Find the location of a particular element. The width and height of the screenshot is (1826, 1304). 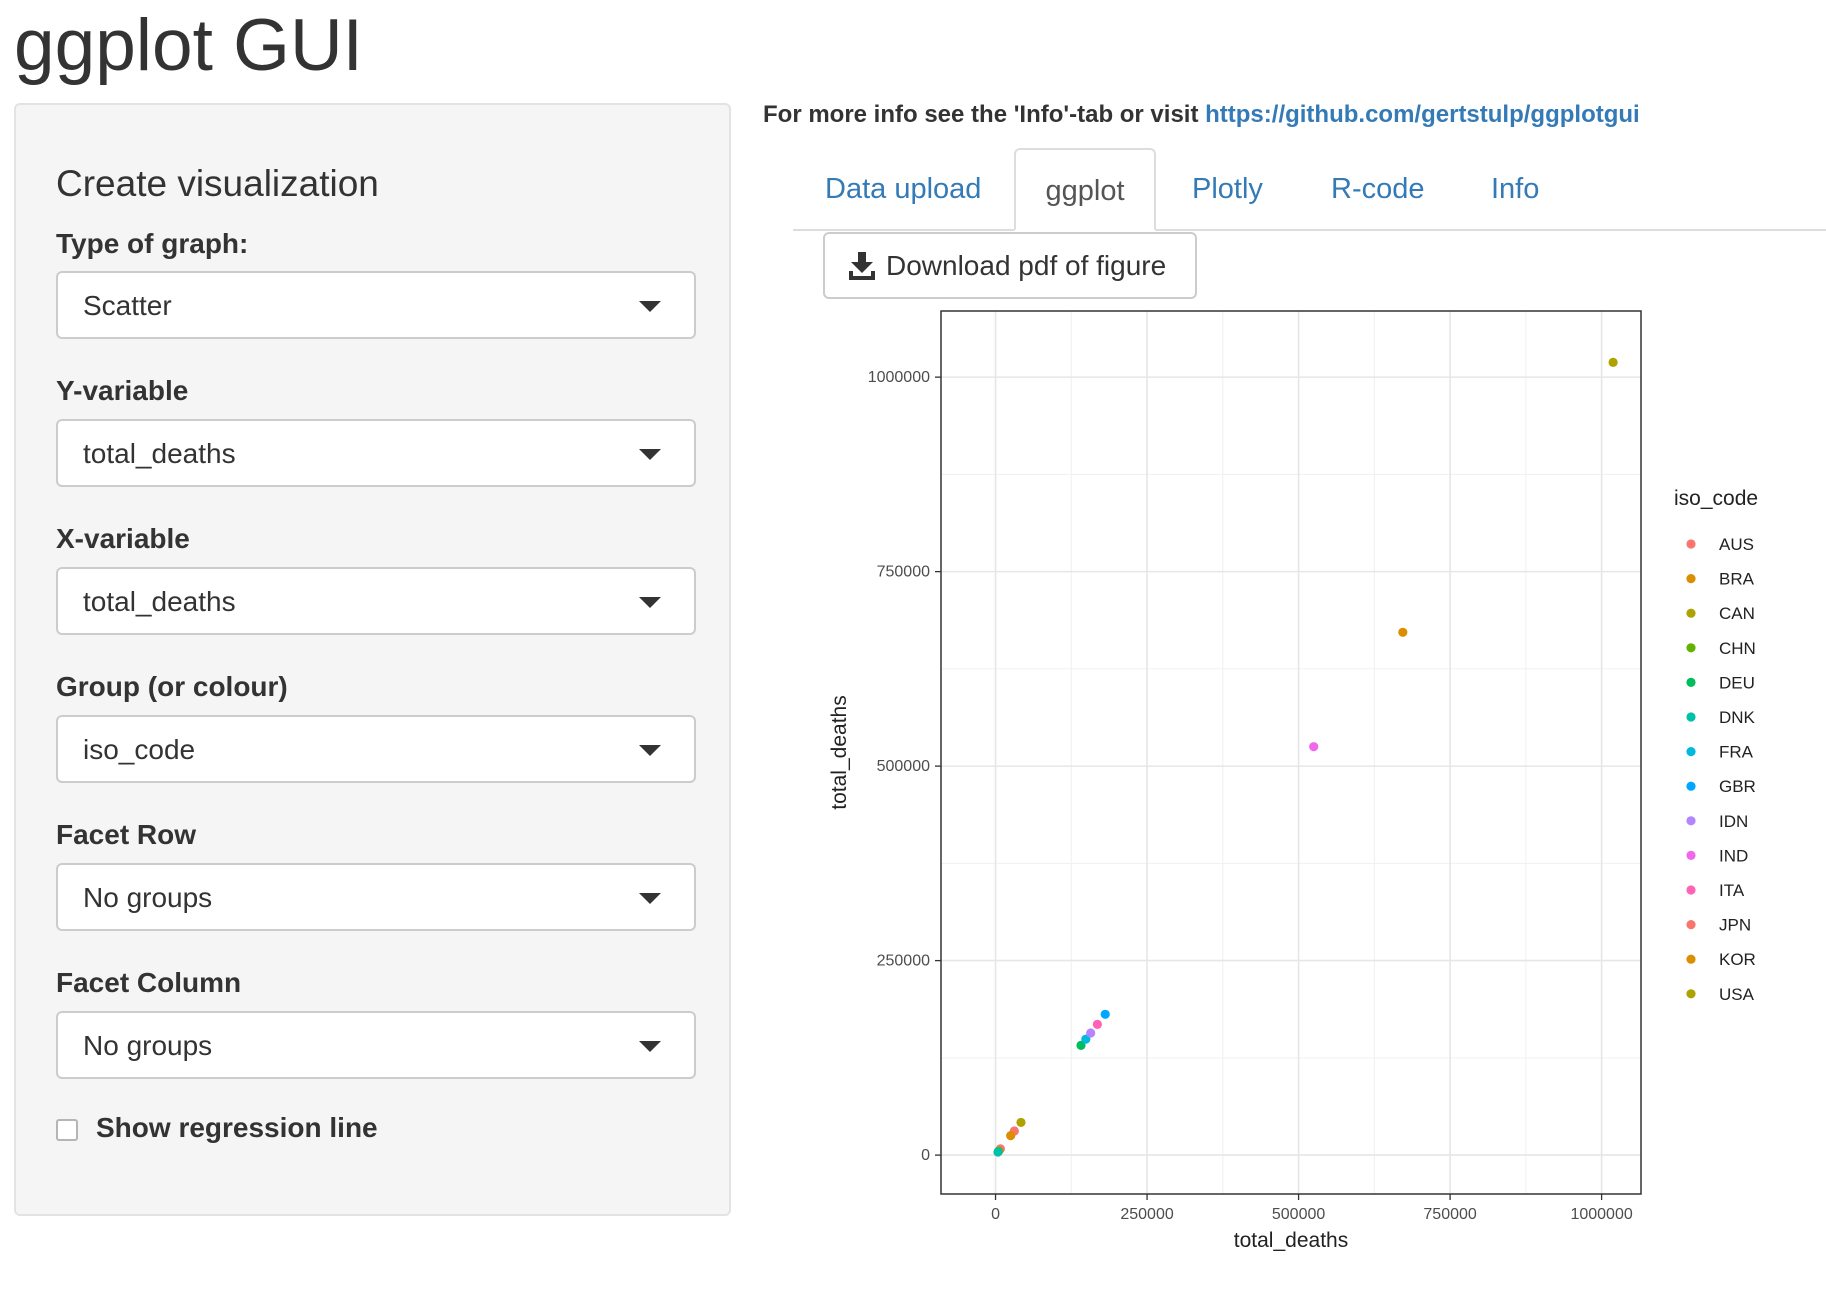

legend-label-chn: CHN is located at coordinates (1737, 648).